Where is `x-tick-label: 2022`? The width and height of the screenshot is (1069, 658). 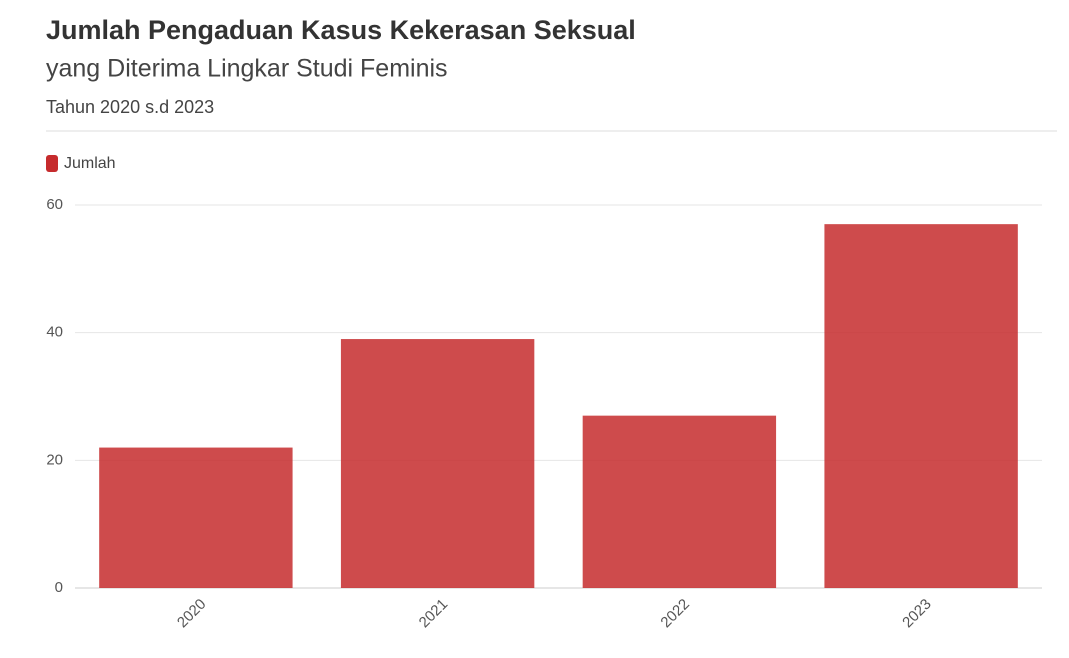
x-tick-label: 2022 is located at coordinates (675, 614).